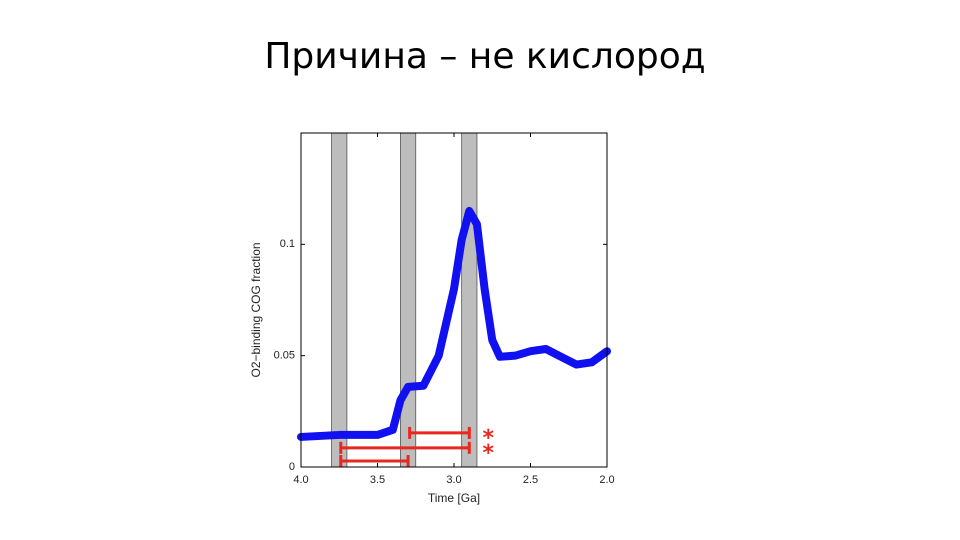 This screenshot has height=540, width=960. I want to click on data-line, so click(454, 323).